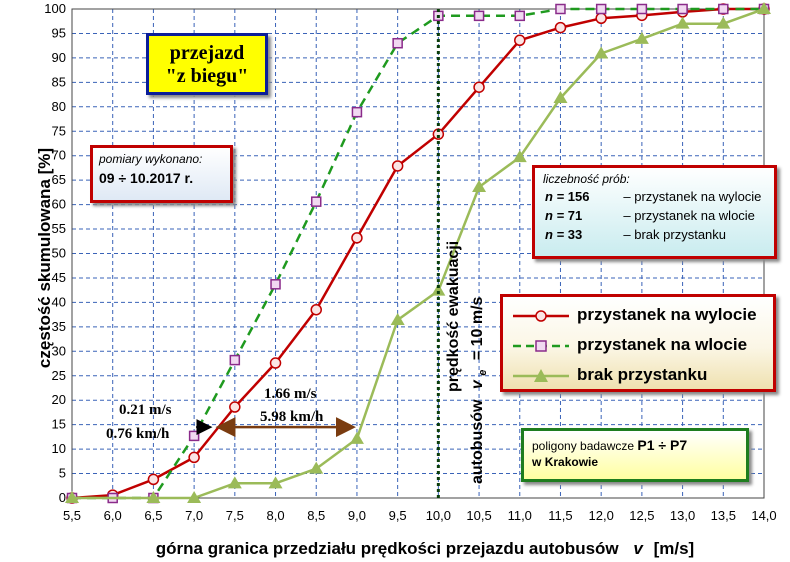 The height and width of the screenshot is (562, 790). I want to click on x-tick-label: 13,5, so click(723, 515).